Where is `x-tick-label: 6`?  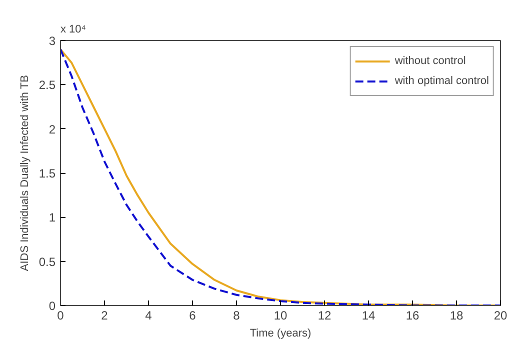 x-tick-label: 6 is located at coordinates (192, 315).